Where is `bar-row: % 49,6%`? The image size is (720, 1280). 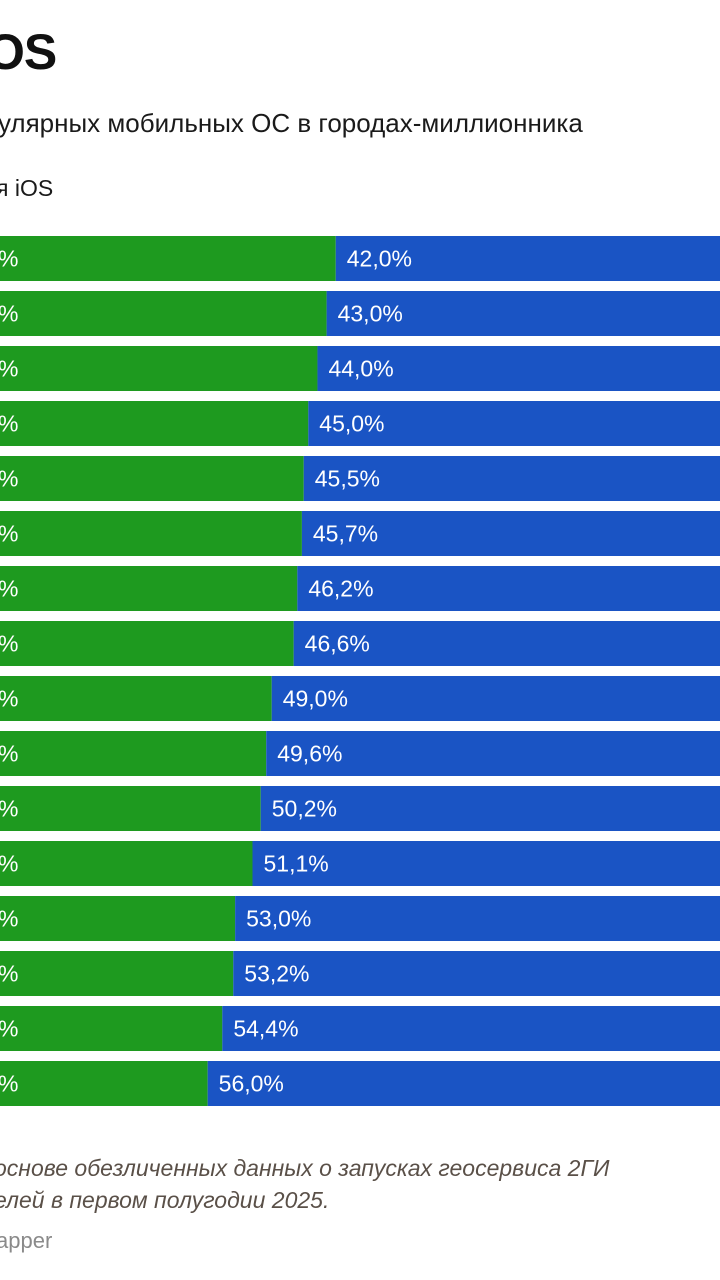
bar-row: % 49,6% is located at coordinates (360, 753).